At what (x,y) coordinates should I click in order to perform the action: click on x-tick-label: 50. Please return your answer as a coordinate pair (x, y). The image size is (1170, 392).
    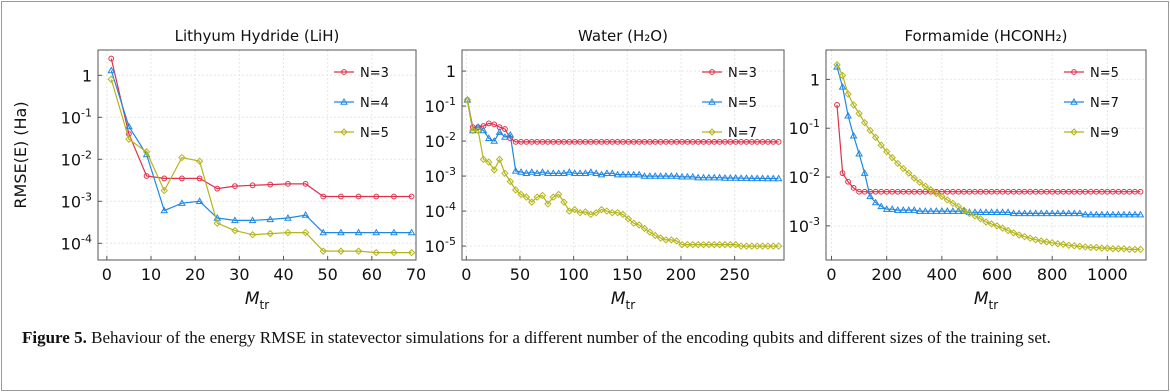
    Looking at the image, I should click on (327, 274).